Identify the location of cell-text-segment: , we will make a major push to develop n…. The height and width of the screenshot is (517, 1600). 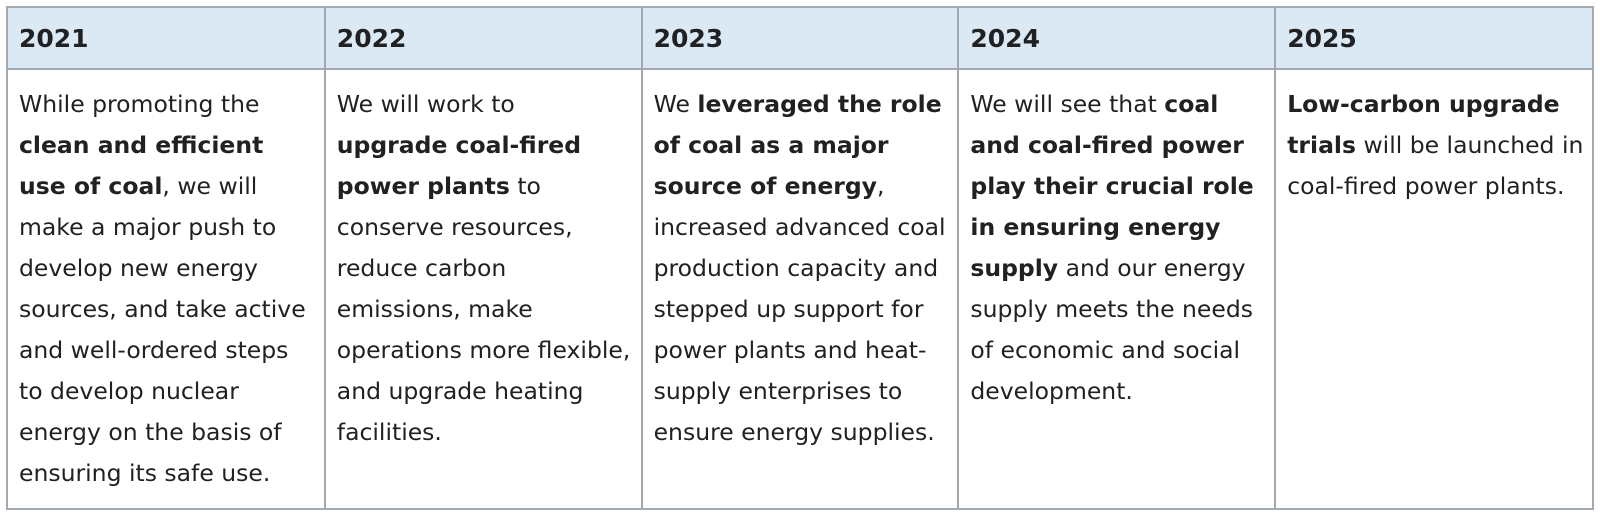
(162, 329).